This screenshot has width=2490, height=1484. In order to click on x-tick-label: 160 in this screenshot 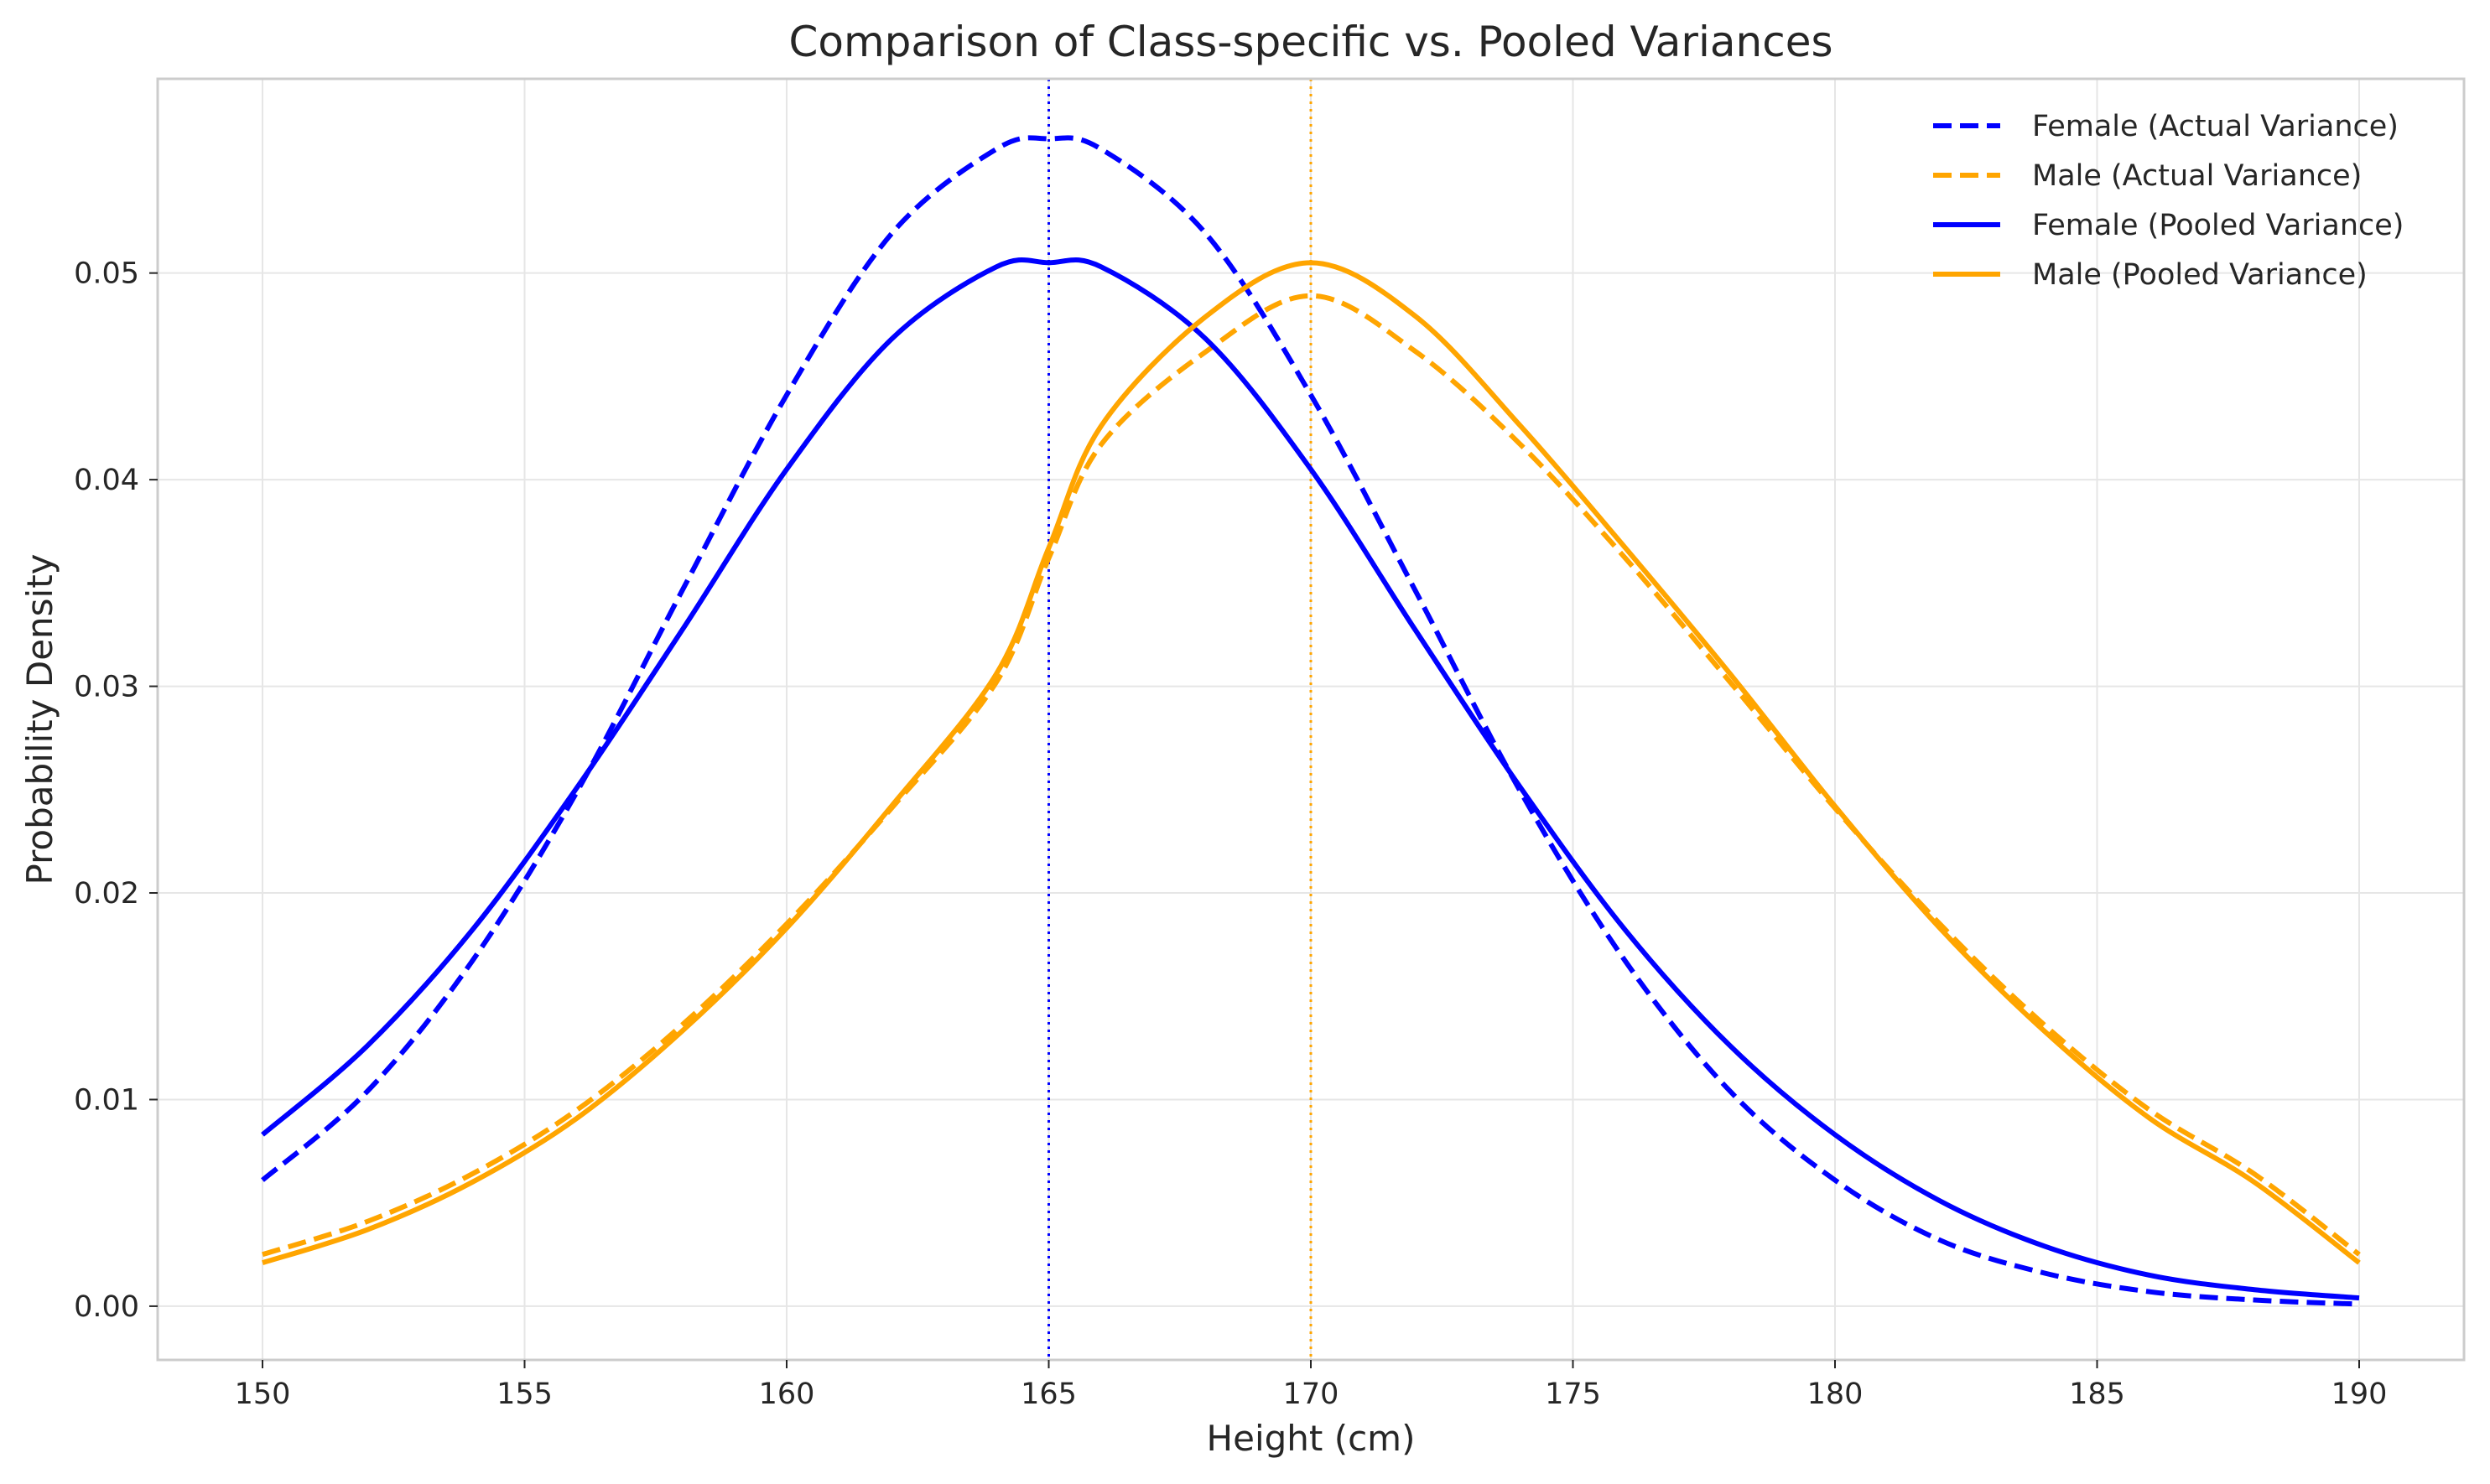, I will do `click(787, 1394)`.